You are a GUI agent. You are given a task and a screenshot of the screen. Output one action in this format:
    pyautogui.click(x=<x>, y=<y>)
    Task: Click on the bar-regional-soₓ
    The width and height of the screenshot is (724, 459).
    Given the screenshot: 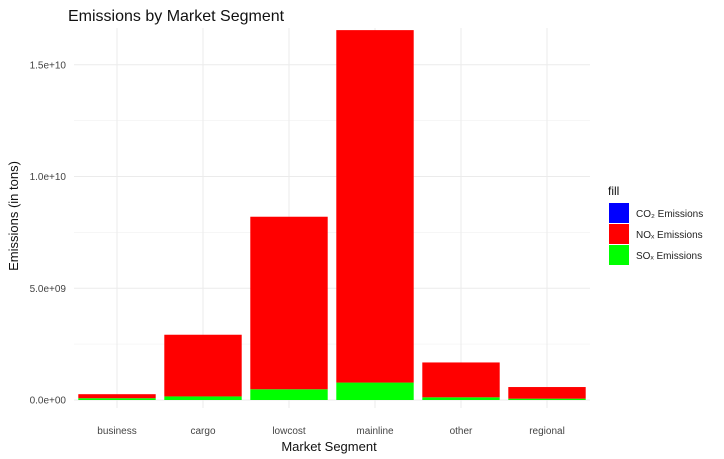 What is the action you would take?
    pyautogui.click(x=547, y=399)
    